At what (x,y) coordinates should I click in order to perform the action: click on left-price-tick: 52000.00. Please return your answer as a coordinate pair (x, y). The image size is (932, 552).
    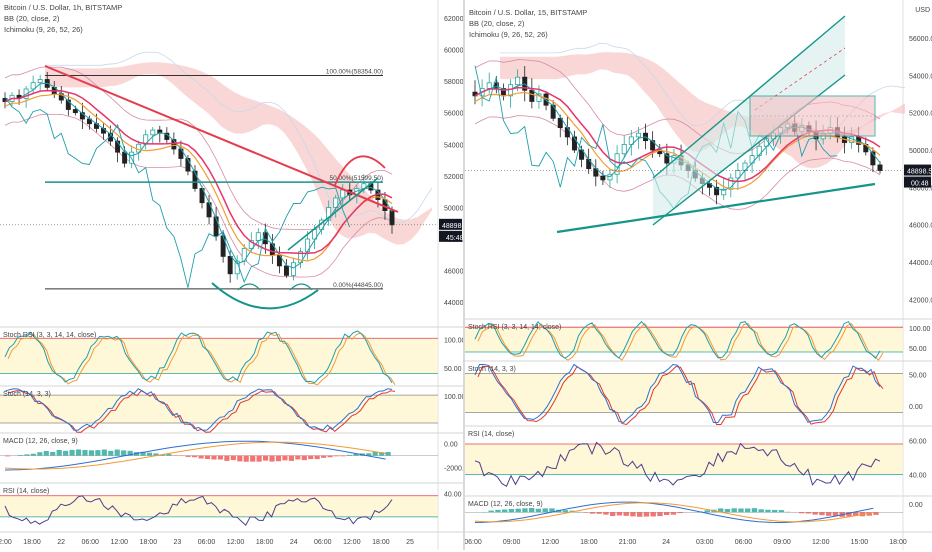
    Looking at the image, I should click on (453, 177).